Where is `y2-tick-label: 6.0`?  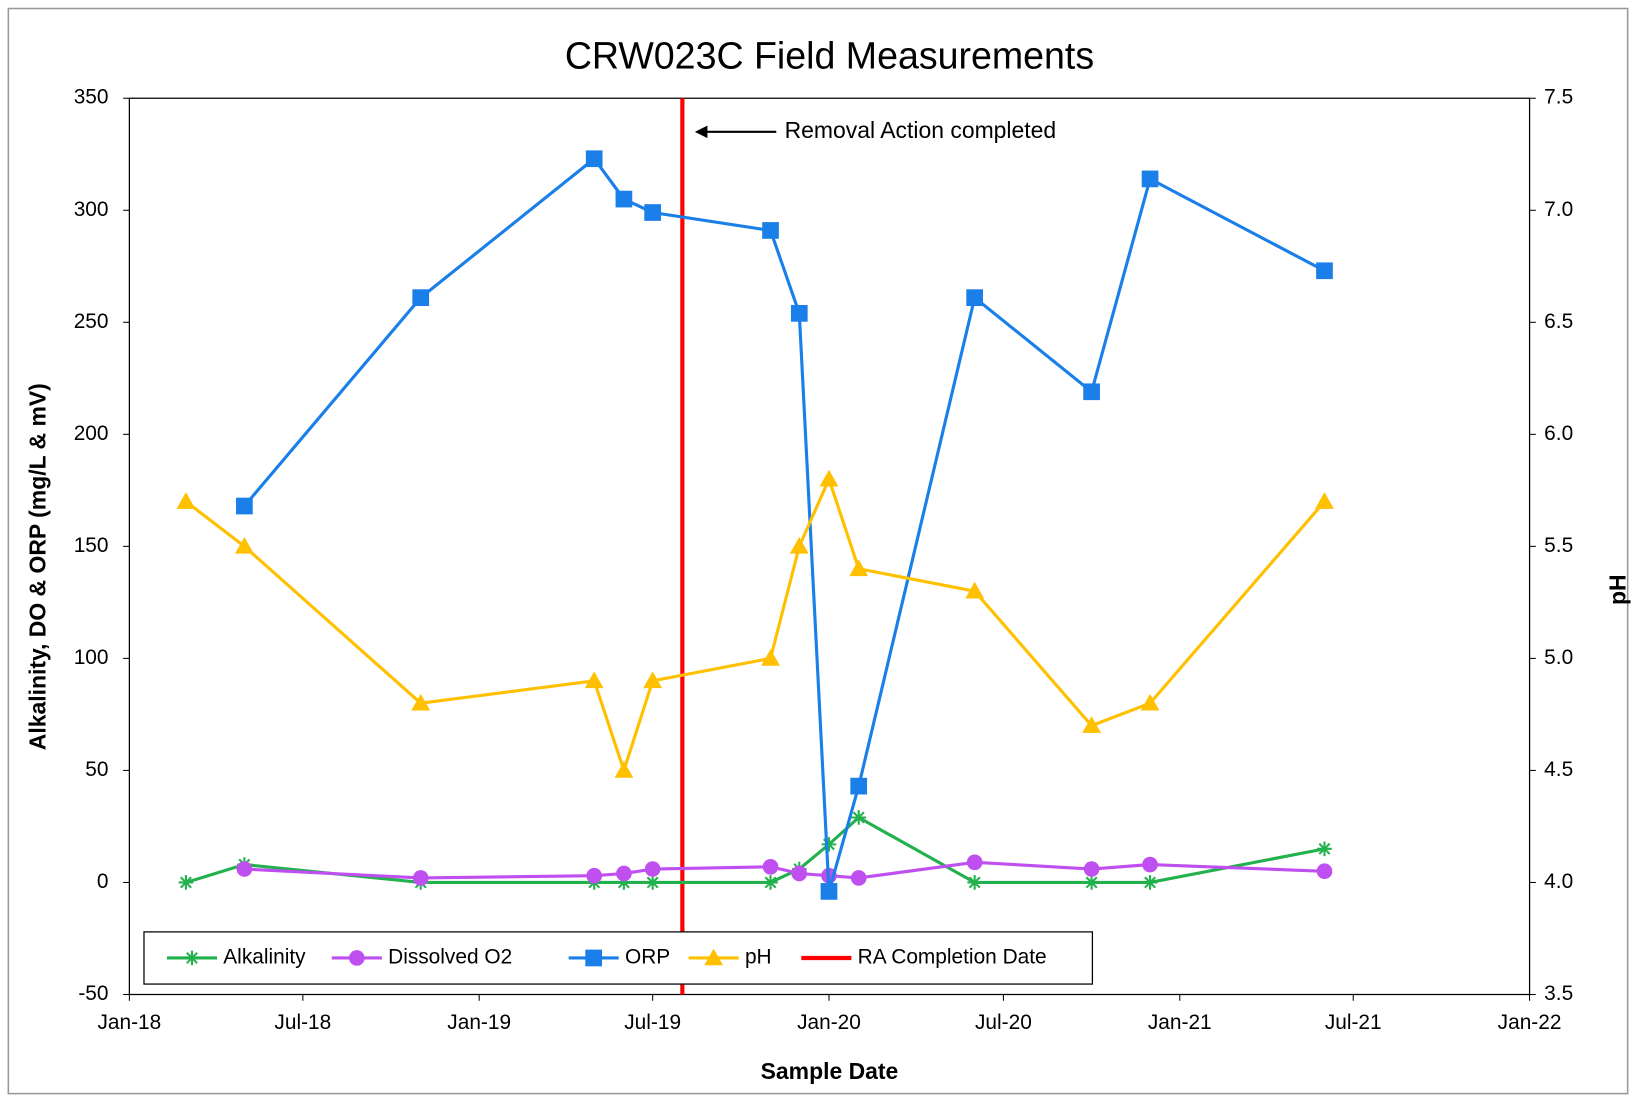
y2-tick-label: 6.0 is located at coordinates (1558, 433).